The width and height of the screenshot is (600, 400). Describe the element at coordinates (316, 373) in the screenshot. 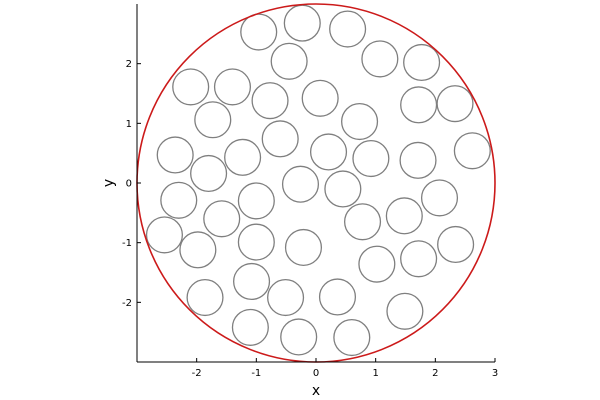

I see `x-tick-label: 0` at that location.